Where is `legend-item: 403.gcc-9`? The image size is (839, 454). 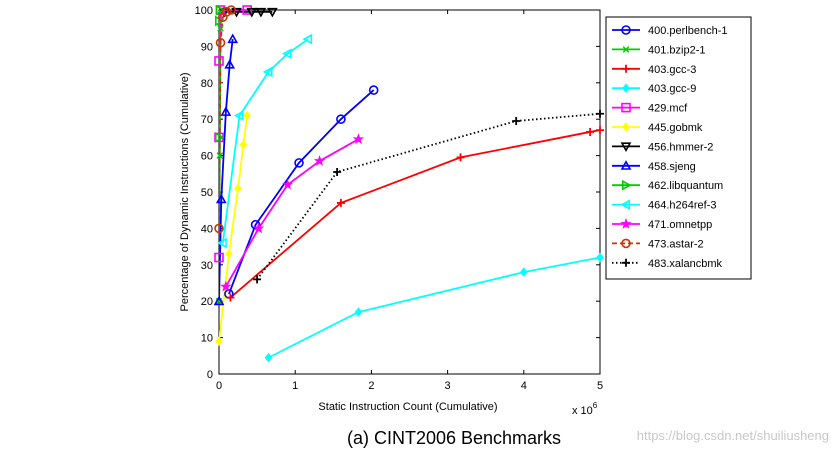 legend-item: 403.gcc-9 is located at coordinates (654, 89).